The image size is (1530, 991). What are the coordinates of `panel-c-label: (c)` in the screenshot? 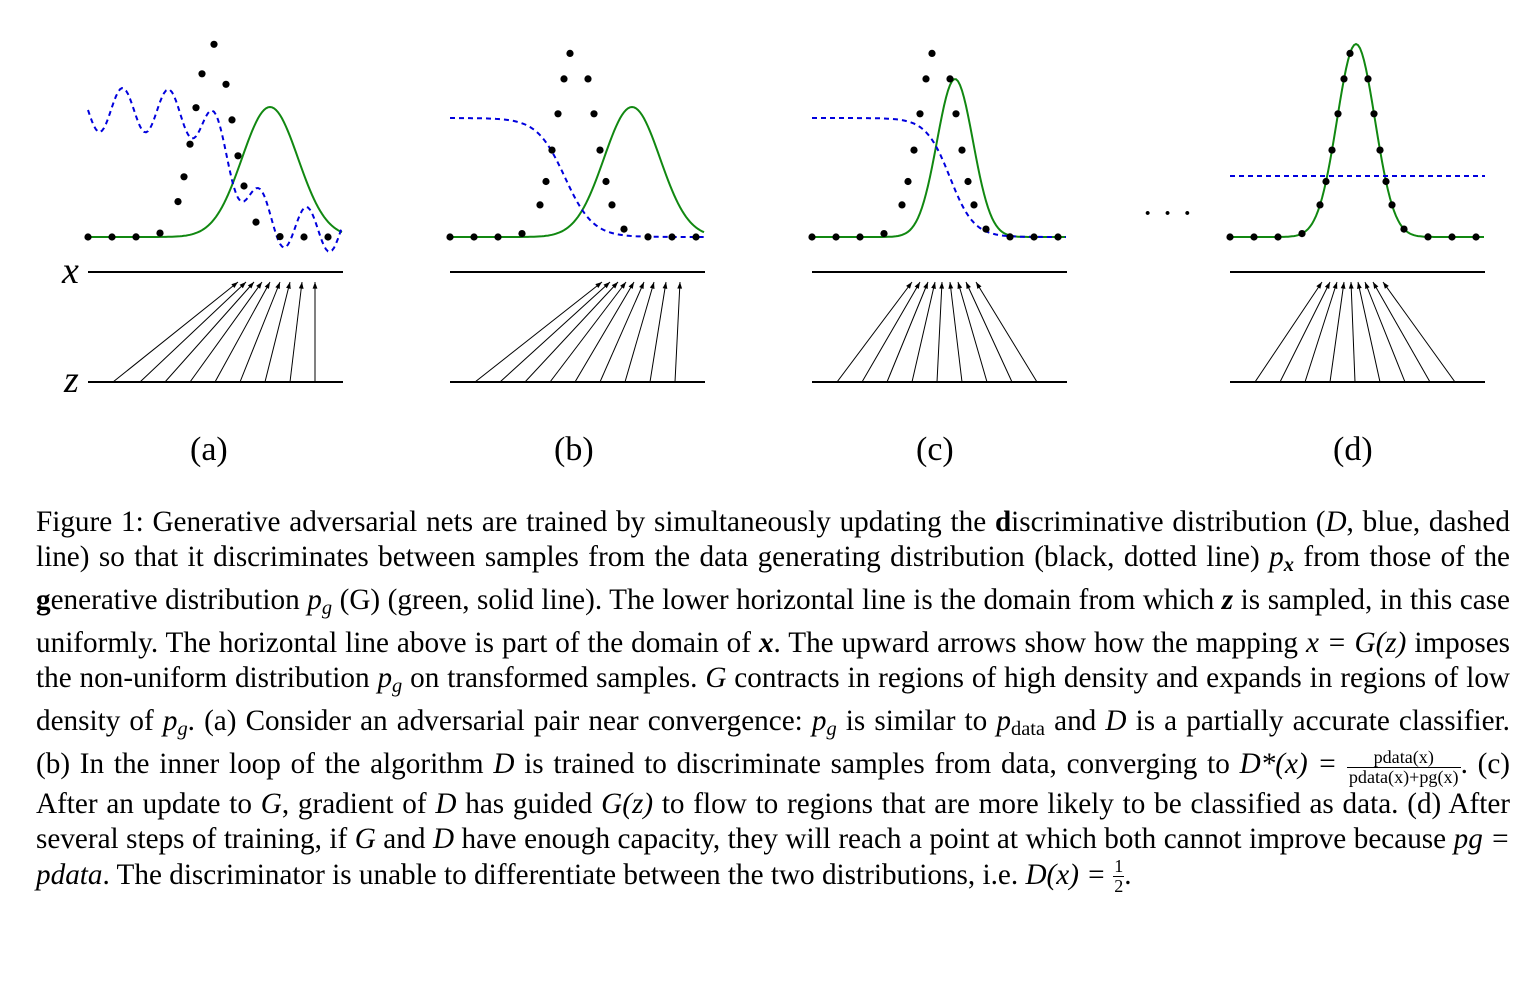 It's located at (935, 449).